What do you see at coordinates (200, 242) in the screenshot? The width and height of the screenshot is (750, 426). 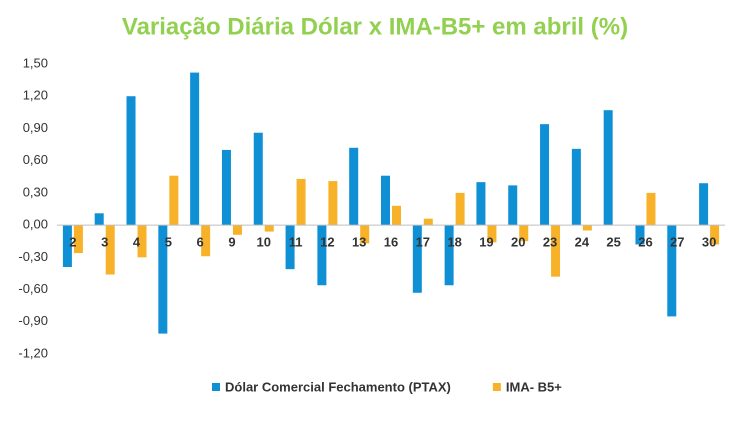 I see `x-tick-label: 6` at bounding box center [200, 242].